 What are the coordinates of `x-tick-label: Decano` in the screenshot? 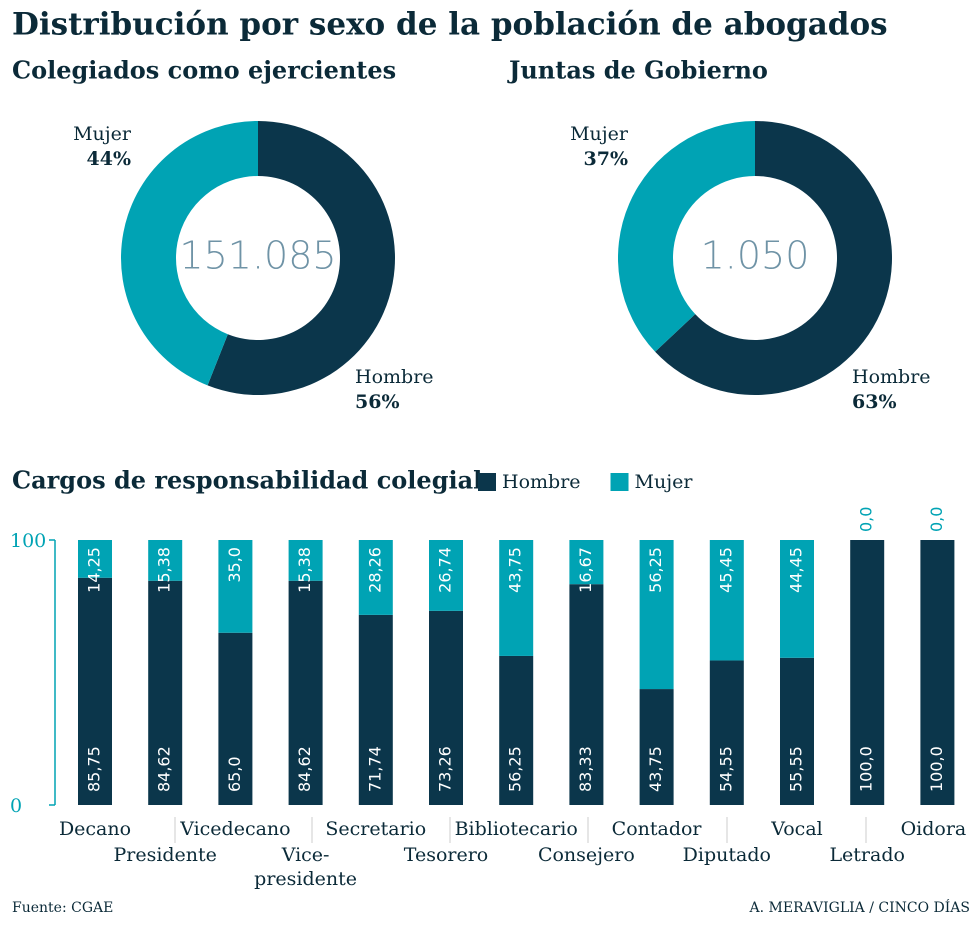 It's located at (95, 829).